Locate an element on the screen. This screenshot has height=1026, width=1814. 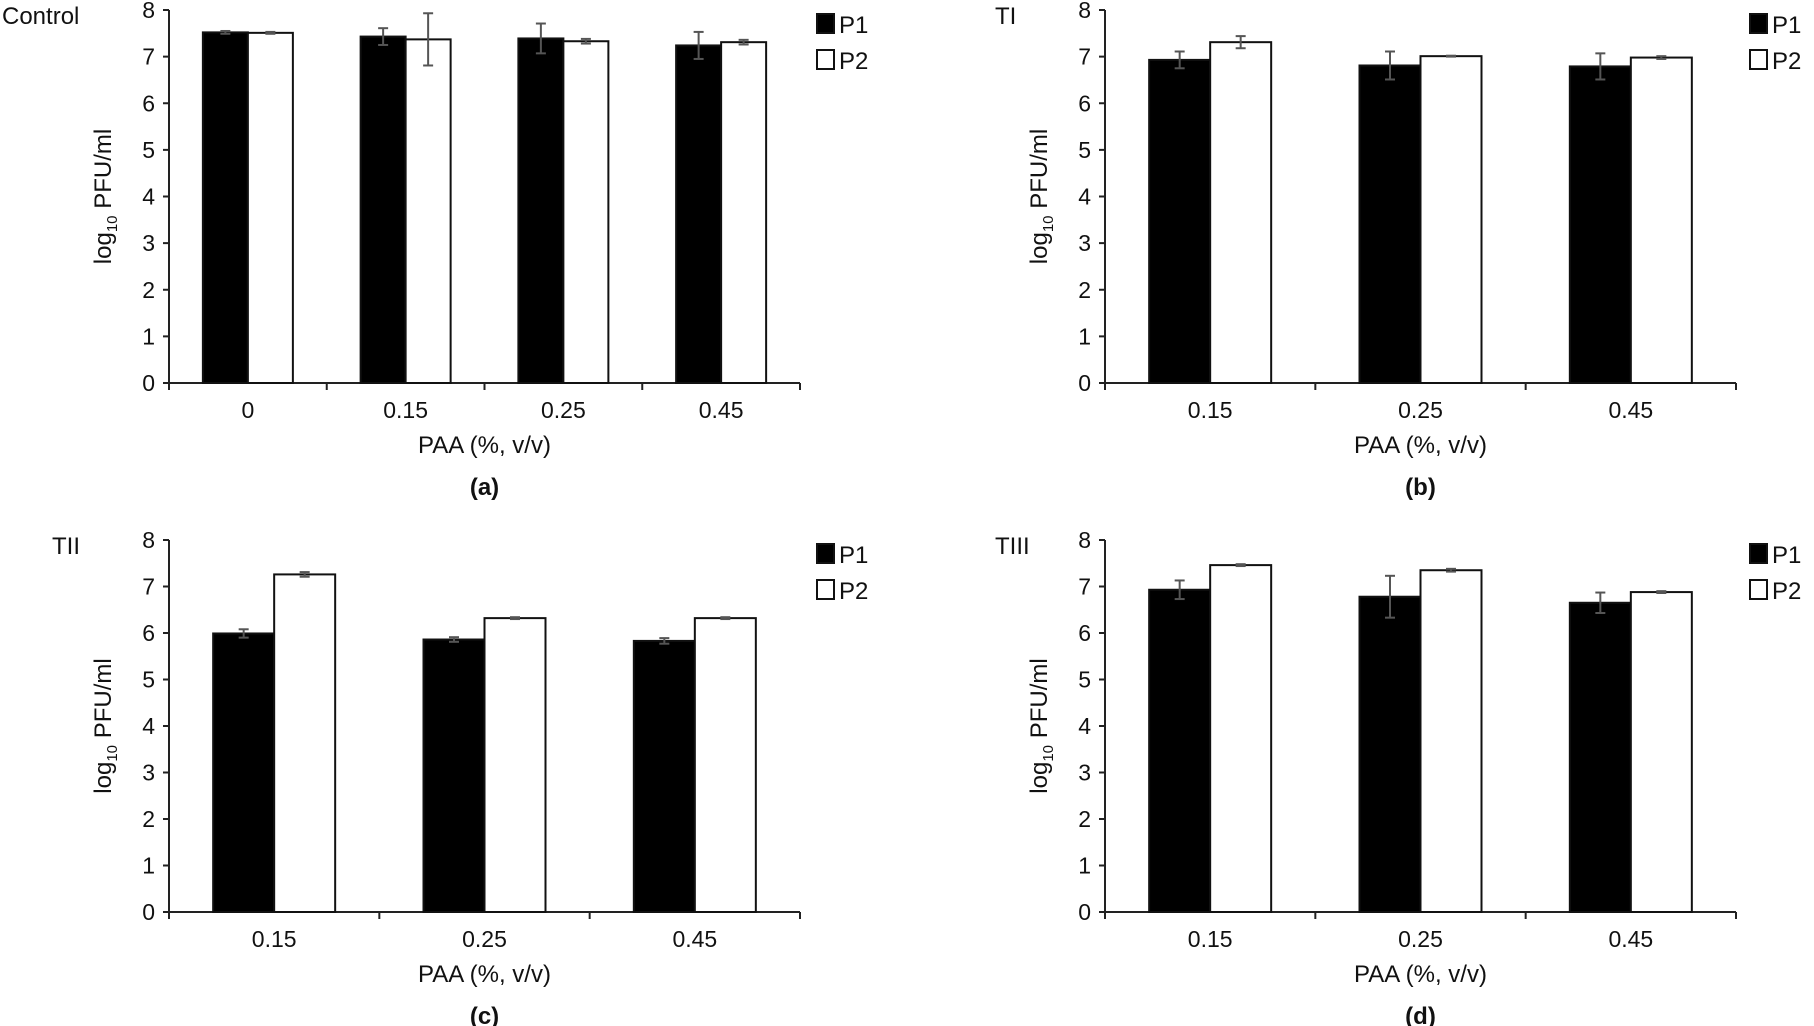
panel-label: (c) is located at coordinates (484, 1014).